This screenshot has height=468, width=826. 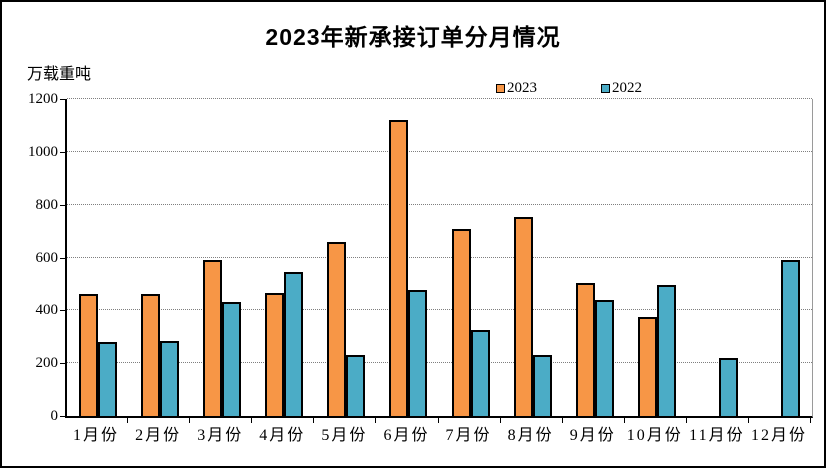 I want to click on legend-entry-2023: 2023, so click(x=516, y=88).